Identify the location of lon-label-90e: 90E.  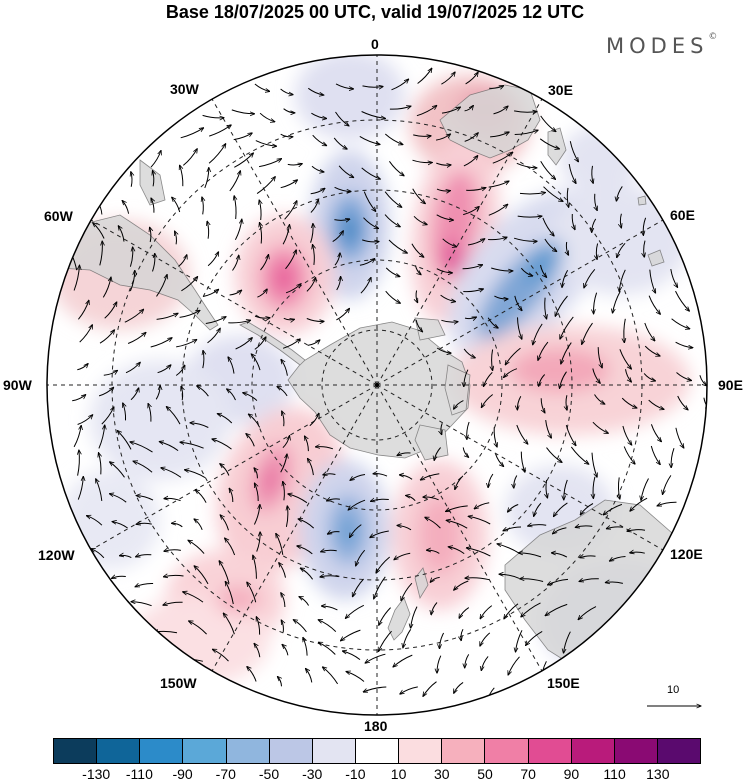
(730, 385).